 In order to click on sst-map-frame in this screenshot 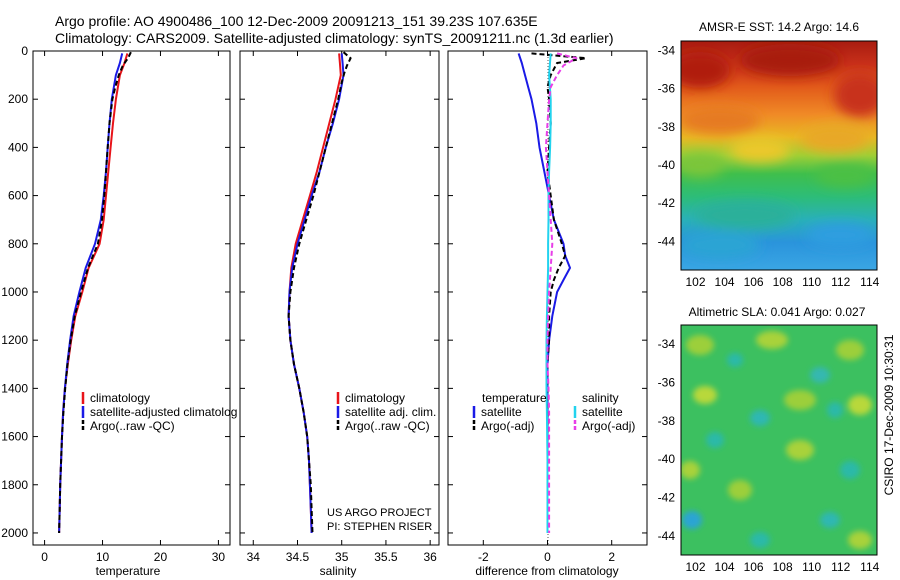, I will do `click(779, 155)`.